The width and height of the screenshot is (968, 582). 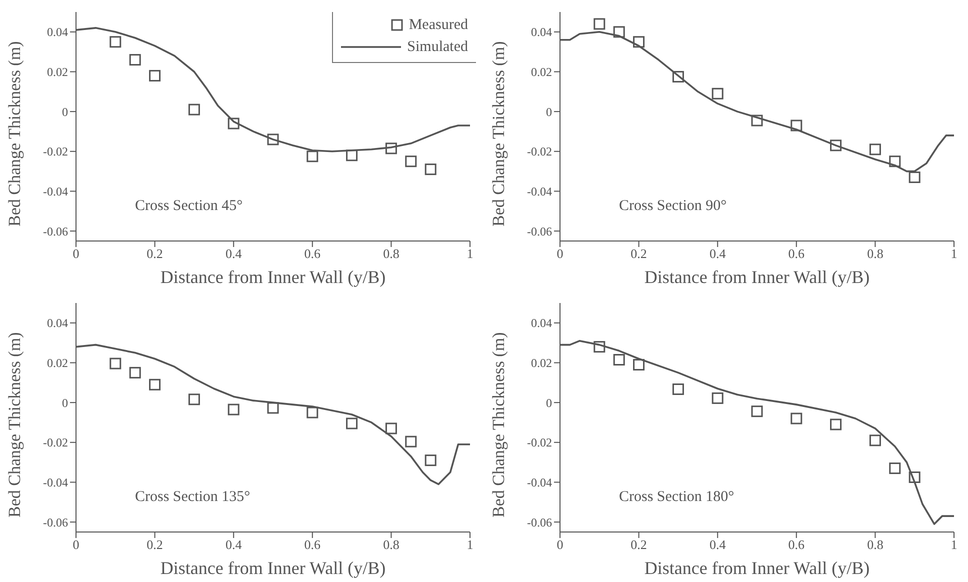 I want to click on annotation: Cross Section 45°, so click(x=189, y=206).